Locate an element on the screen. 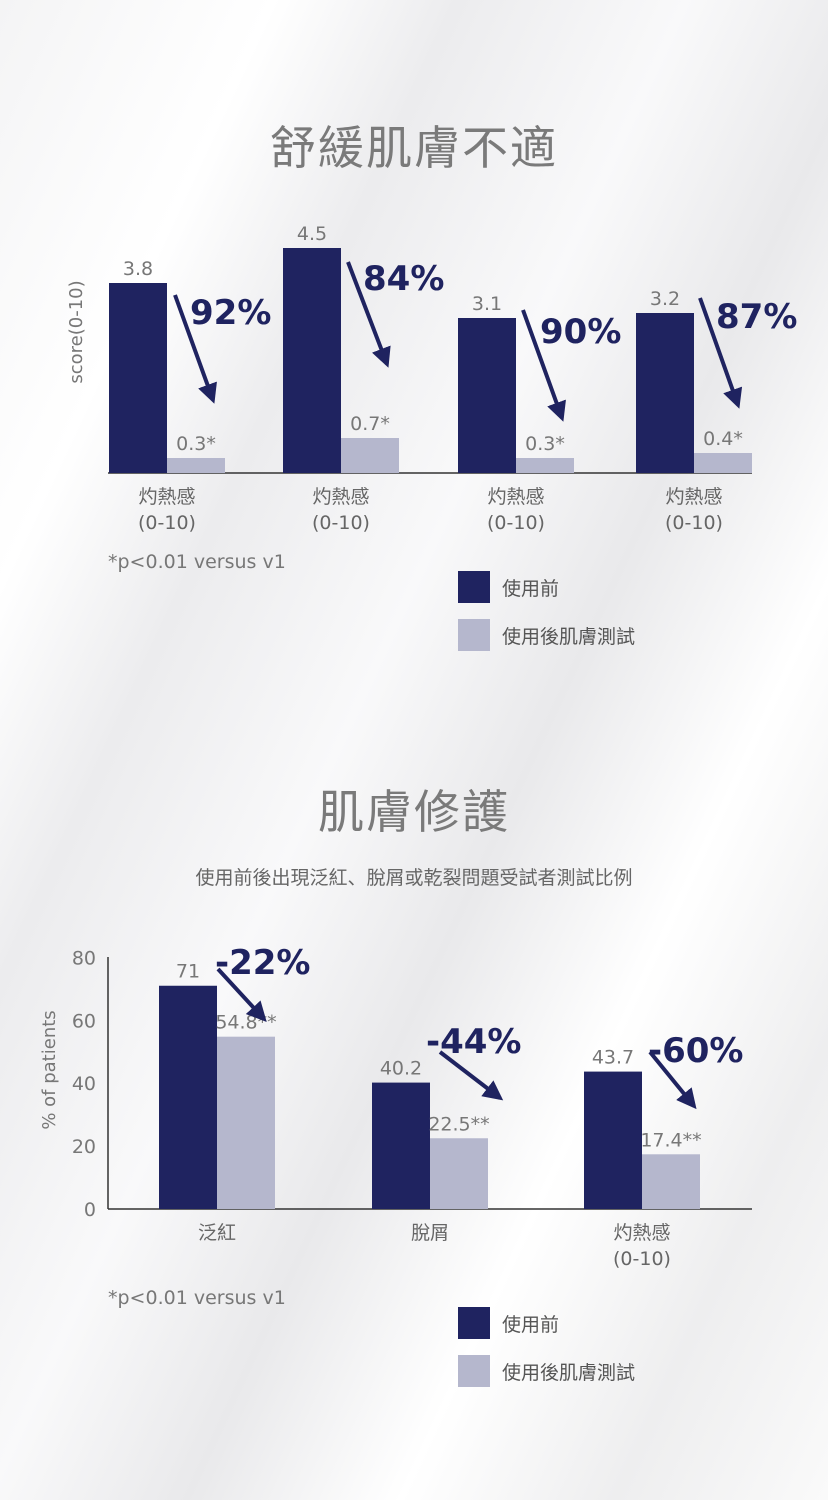 The height and width of the screenshot is (1500, 828). y-axis-label: % of patients is located at coordinates (49, 1069).